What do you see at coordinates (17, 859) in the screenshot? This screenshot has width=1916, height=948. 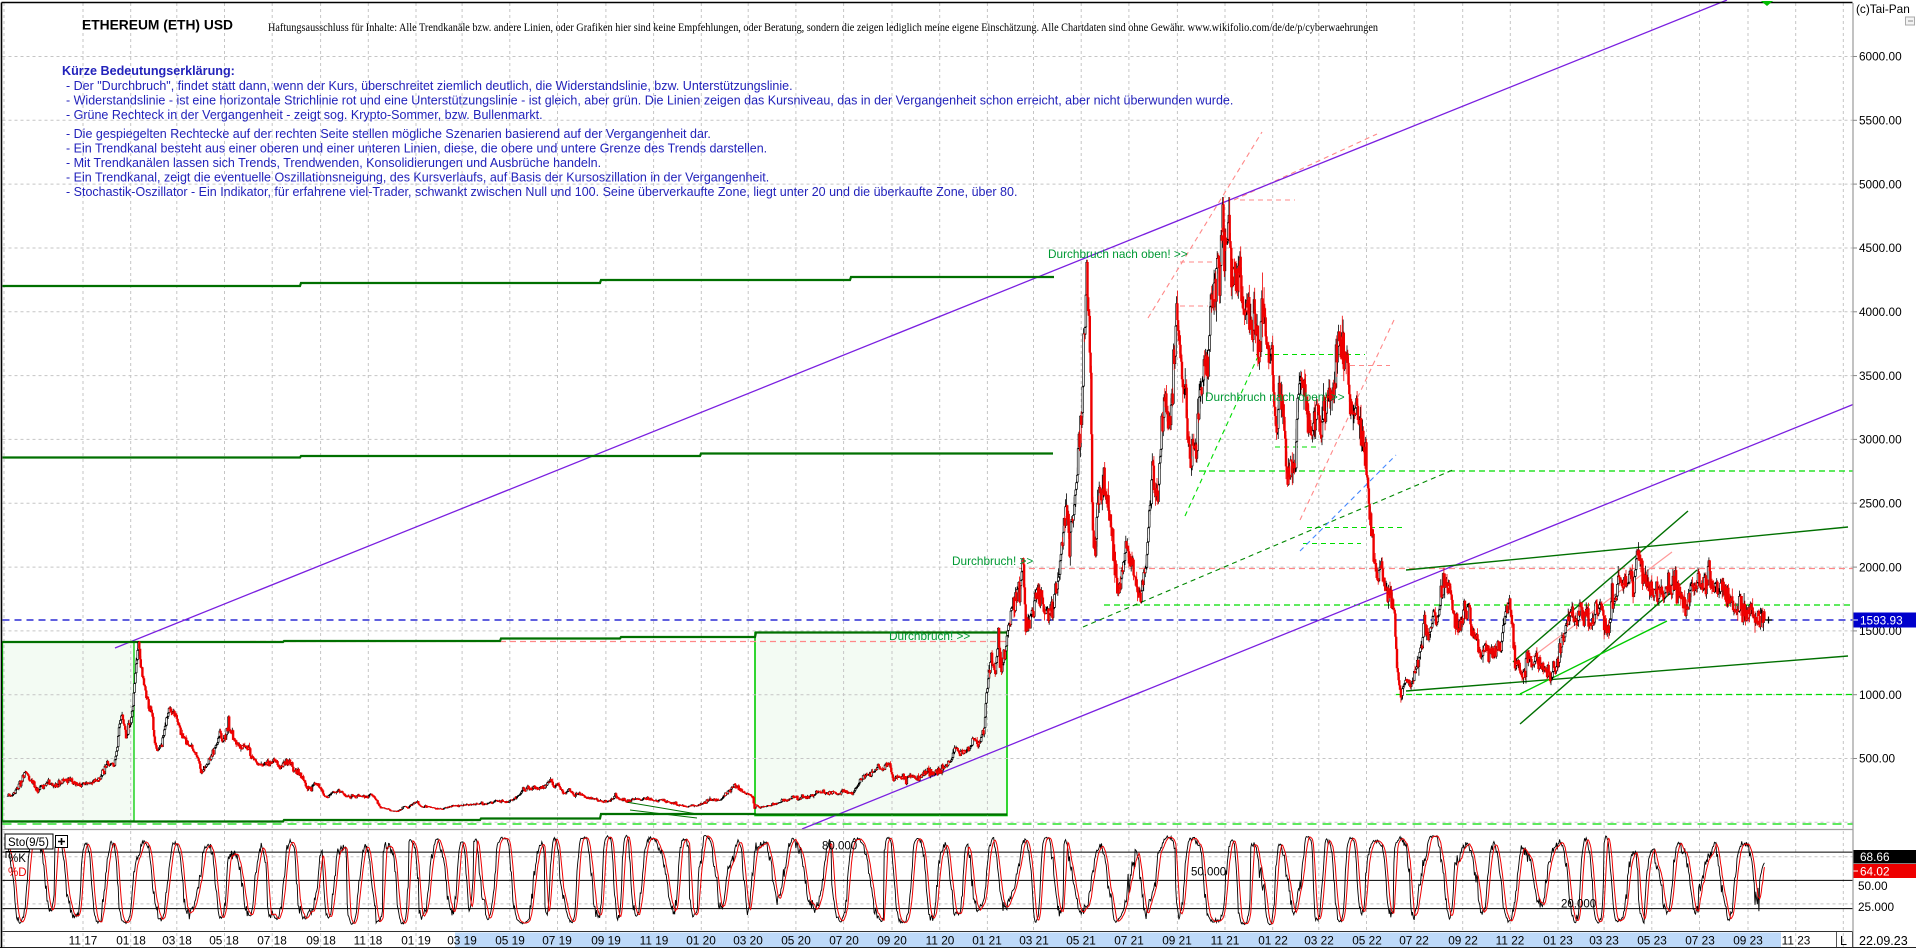 I see `svg-text: %K` at bounding box center [17, 859].